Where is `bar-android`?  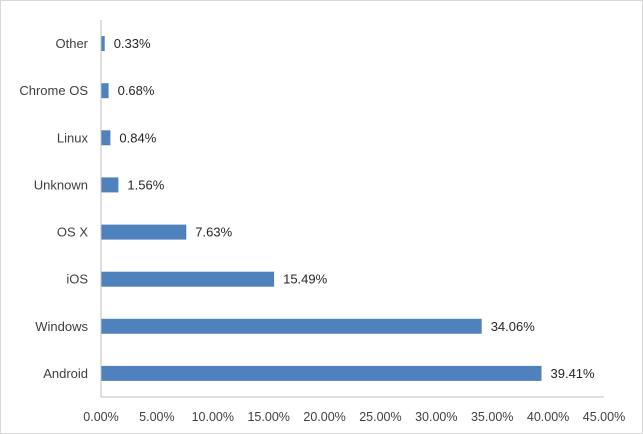
bar-android is located at coordinates (321, 373).